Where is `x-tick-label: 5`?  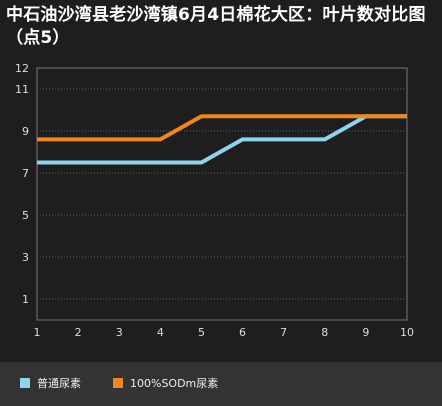 x-tick-label: 5 is located at coordinates (201, 332).